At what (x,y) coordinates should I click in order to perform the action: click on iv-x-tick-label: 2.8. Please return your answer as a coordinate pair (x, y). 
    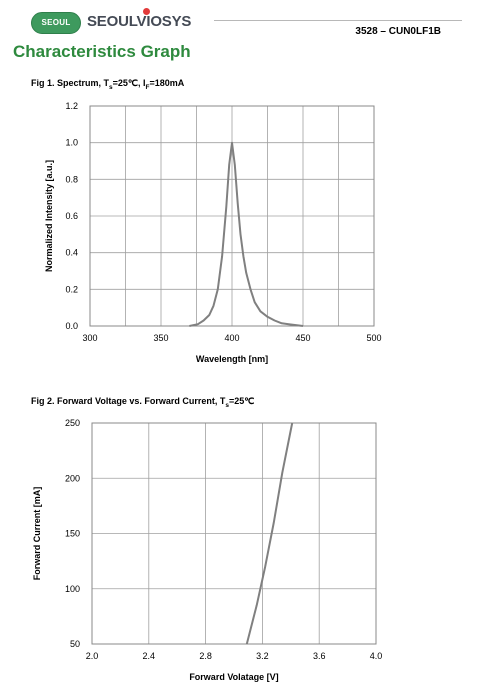
    Looking at the image, I should click on (205, 656).